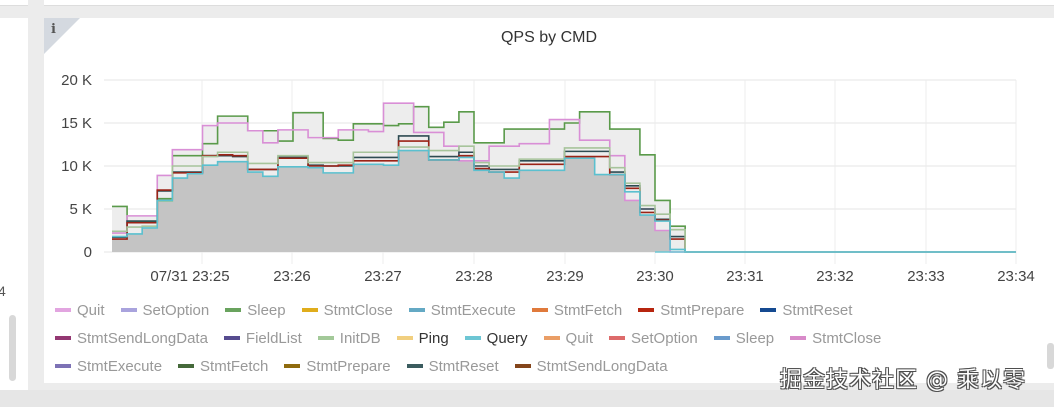  What do you see at coordinates (745, 276) in the screenshot?
I see `x-tick-label: 23:31` at bounding box center [745, 276].